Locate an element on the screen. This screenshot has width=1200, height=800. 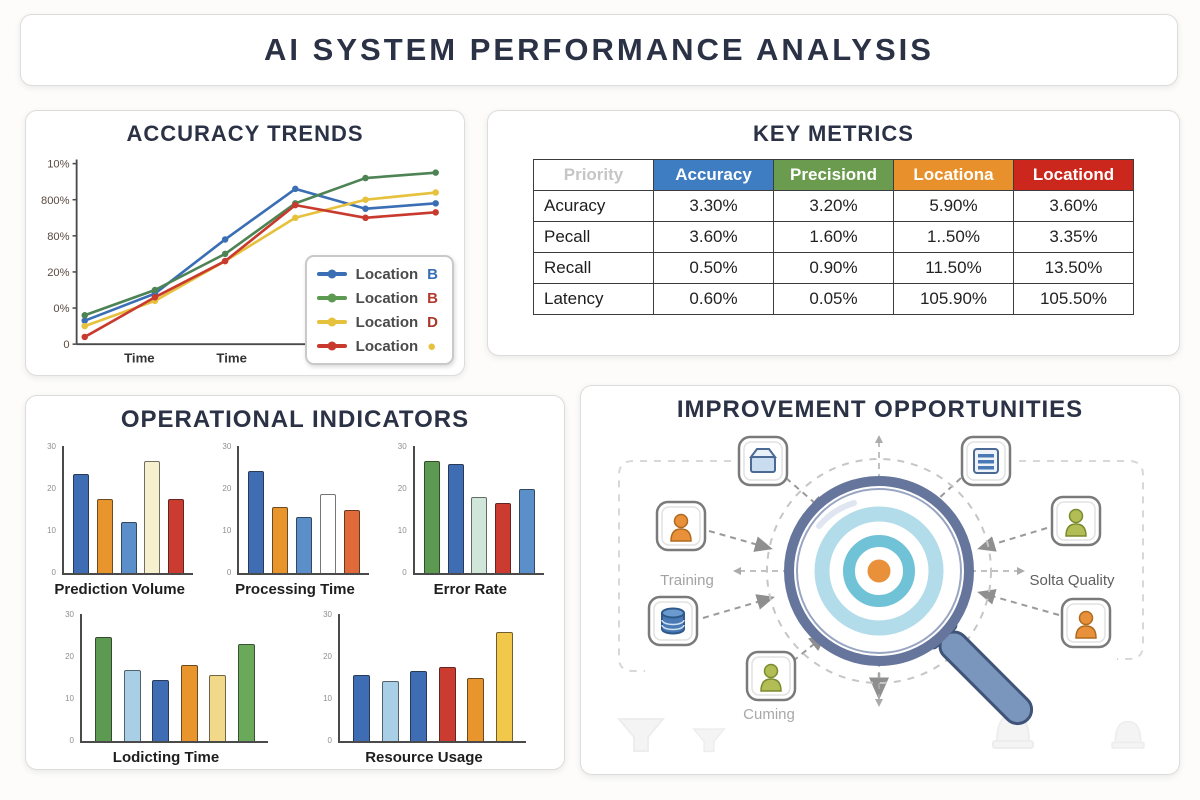
row-label: Latency is located at coordinates (593, 299).